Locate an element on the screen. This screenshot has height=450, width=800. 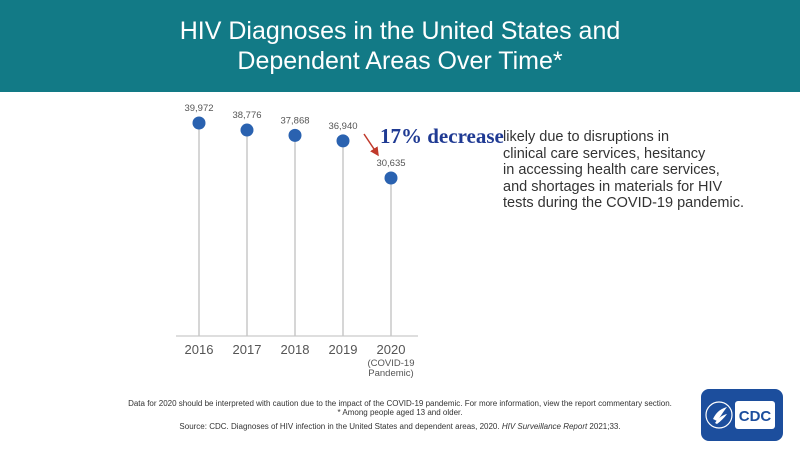
annotation-line: likely due to disruptions in is located at coordinates (586, 137).